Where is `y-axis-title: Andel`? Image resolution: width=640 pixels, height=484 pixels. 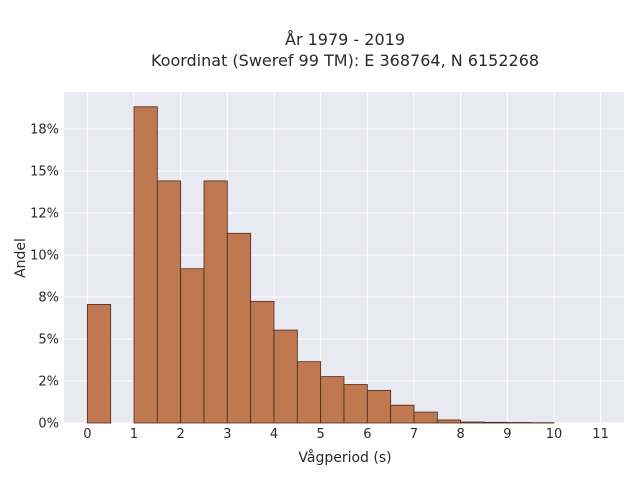
y-axis-title: Andel is located at coordinates (21, 258).